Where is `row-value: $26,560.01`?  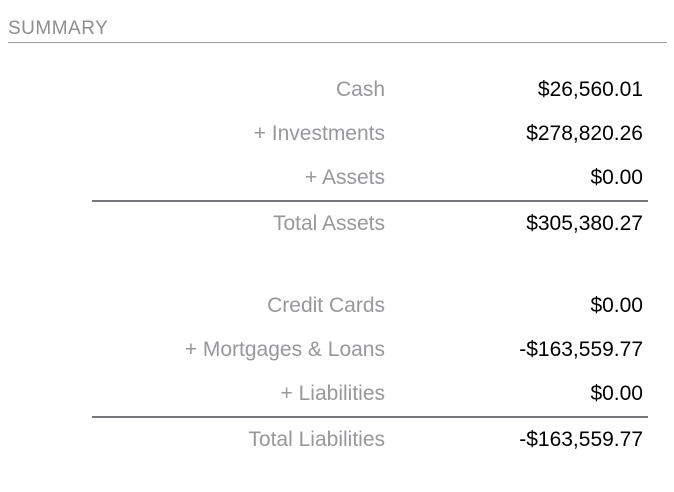
row-value: $26,560.01 is located at coordinates (590, 89).